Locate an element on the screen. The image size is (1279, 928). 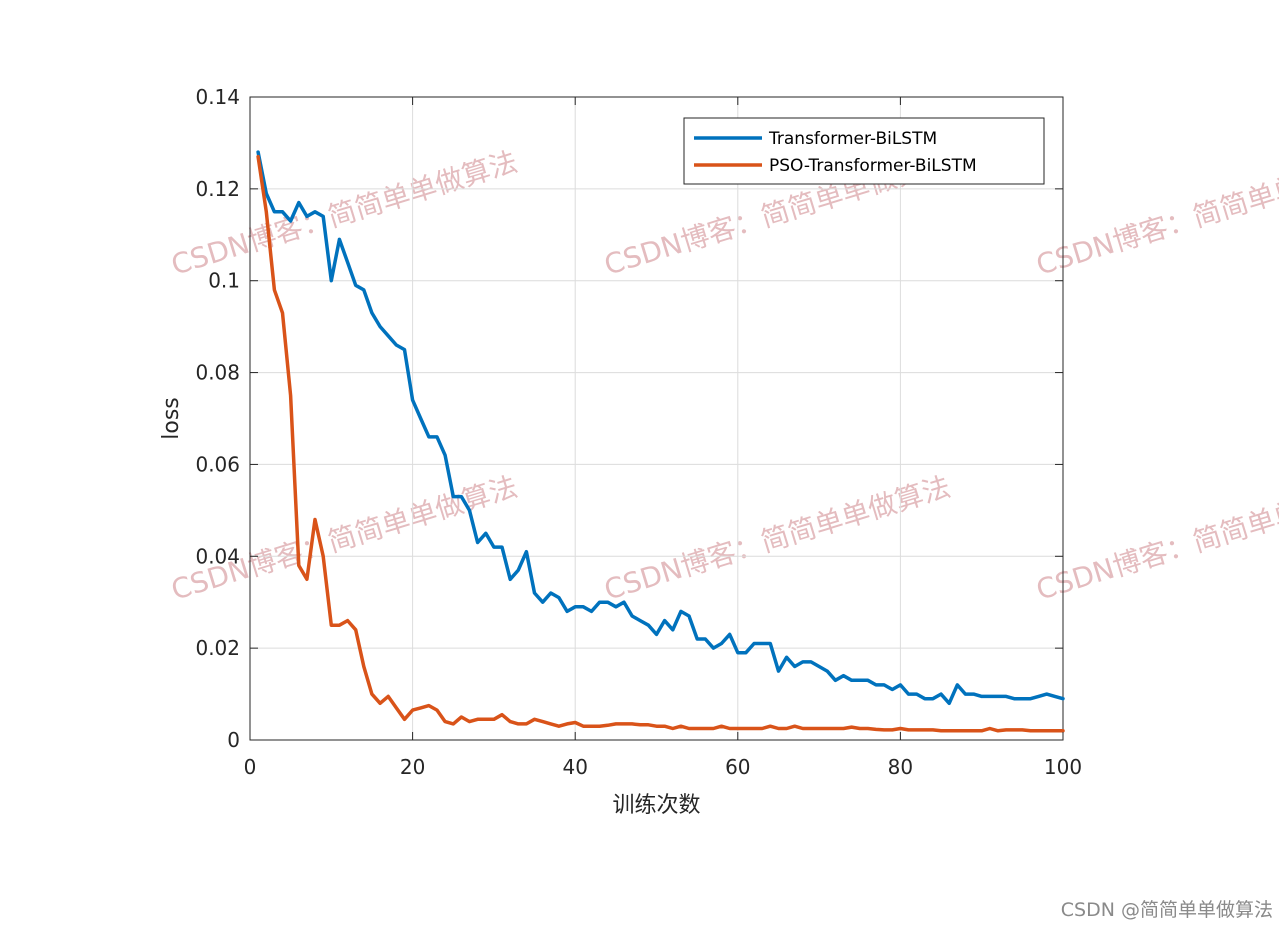
y-tick-label: 0.04 is located at coordinates (217, 556).